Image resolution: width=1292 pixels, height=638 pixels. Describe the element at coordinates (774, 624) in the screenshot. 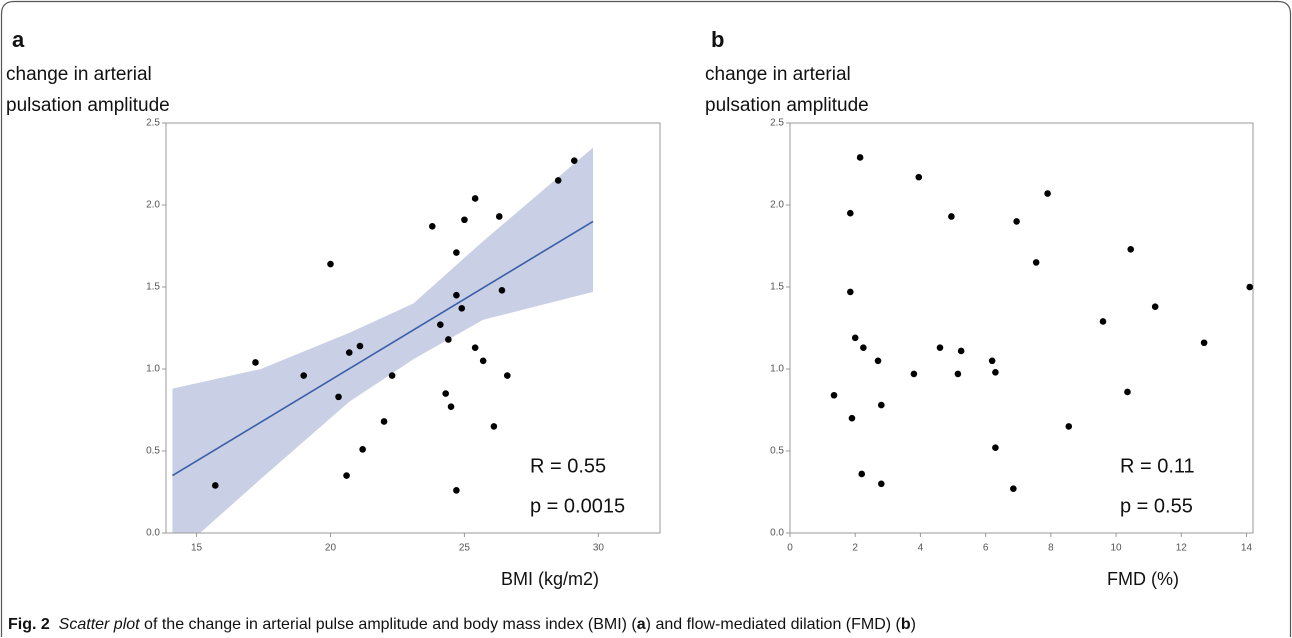

I see `caption-part: ) and flow-mediated dilation (FMD) (` at that location.